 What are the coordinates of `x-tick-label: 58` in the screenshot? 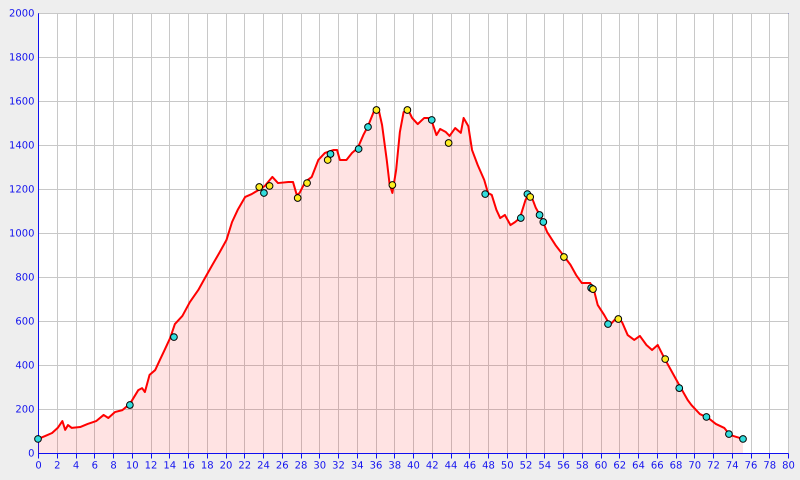 It's located at (582, 466).